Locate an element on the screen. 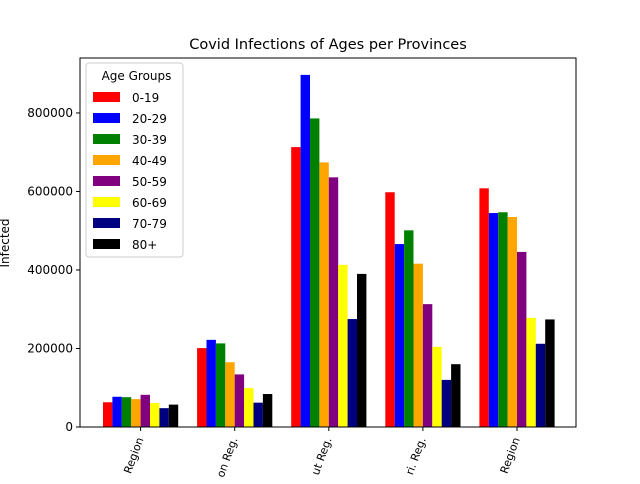  bar-80+-2 is located at coordinates (267, 410).